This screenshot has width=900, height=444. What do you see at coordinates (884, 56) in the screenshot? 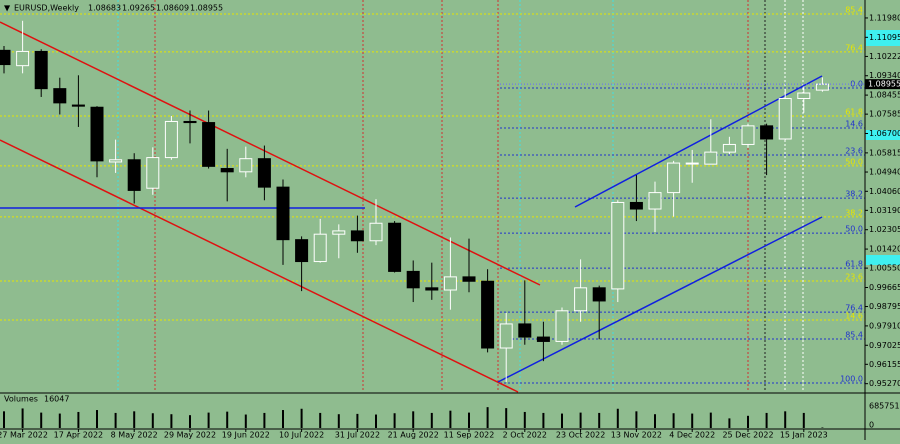
I see `y-tick-label: 1.10222` at bounding box center [884, 56].